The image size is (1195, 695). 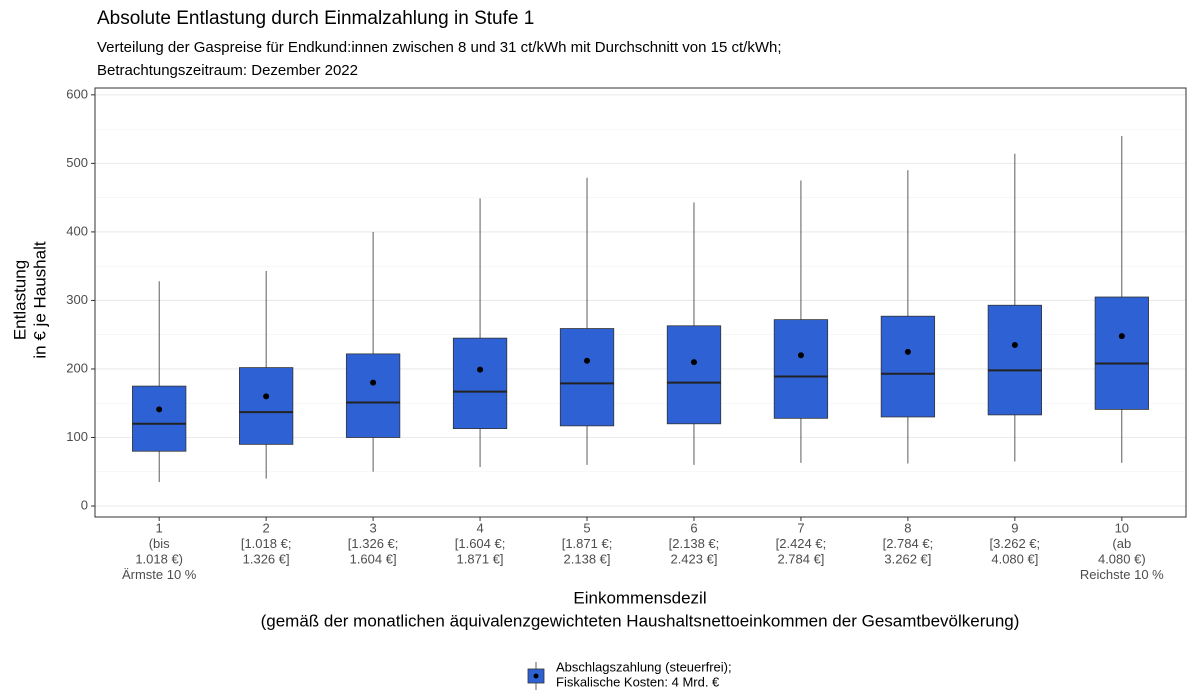 What do you see at coordinates (77, 367) in the screenshot?
I see `y-tick-label: 200` at bounding box center [77, 367].